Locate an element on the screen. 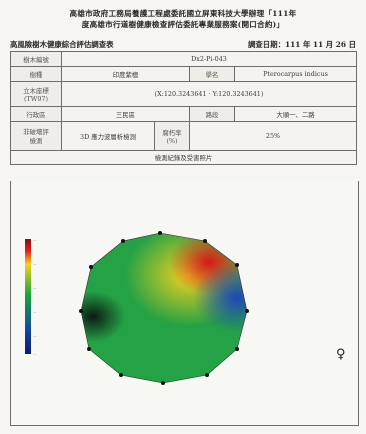 Image resolution: width=366 pixels, height=434 pixels. coordinate-label: 立木座標 (TW97) is located at coordinates (36, 94).